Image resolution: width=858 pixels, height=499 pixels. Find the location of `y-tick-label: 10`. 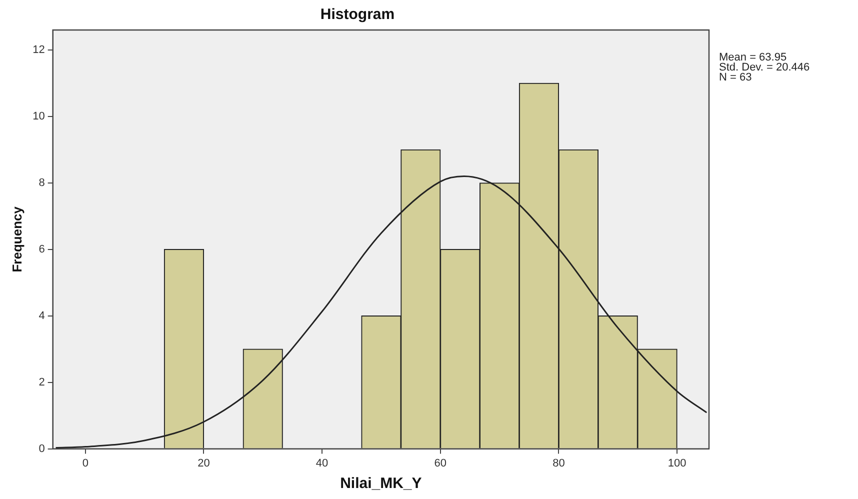

y-tick-label: 10 is located at coordinates (38, 116).